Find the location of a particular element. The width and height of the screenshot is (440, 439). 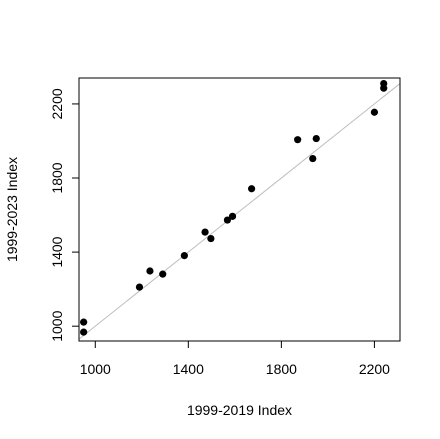

y-tick-label: 1400 is located at coordinates (57, 251).